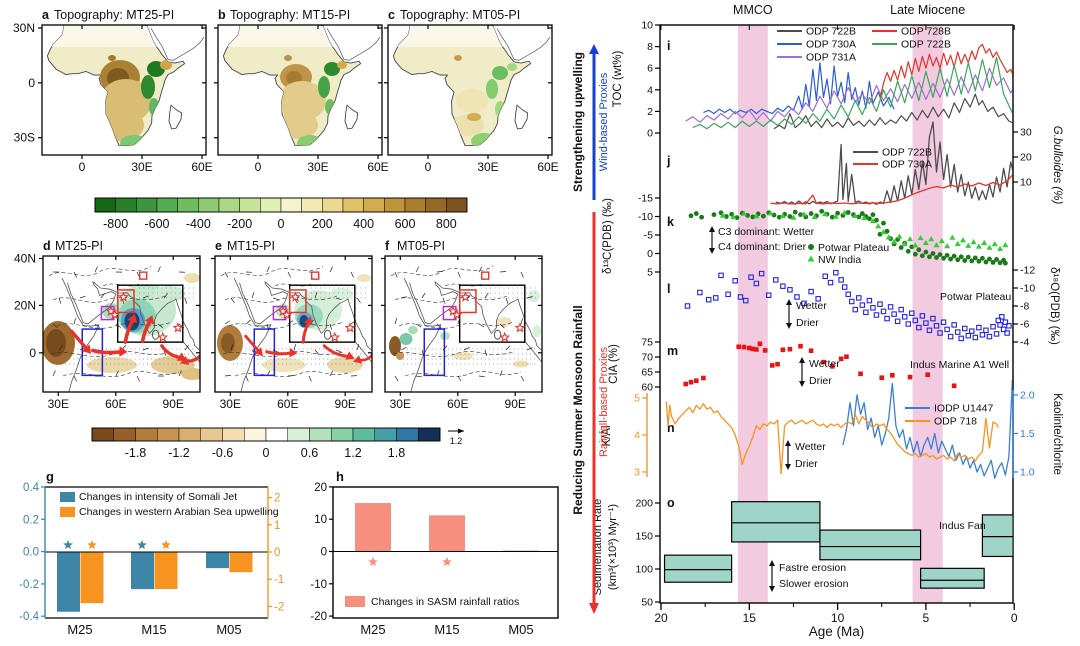 The width and height of the screenshot is (1080, 646). Describe the element at coordinates (1026, 183) in the screenshot. I see `ytick-label: 10` at that location.